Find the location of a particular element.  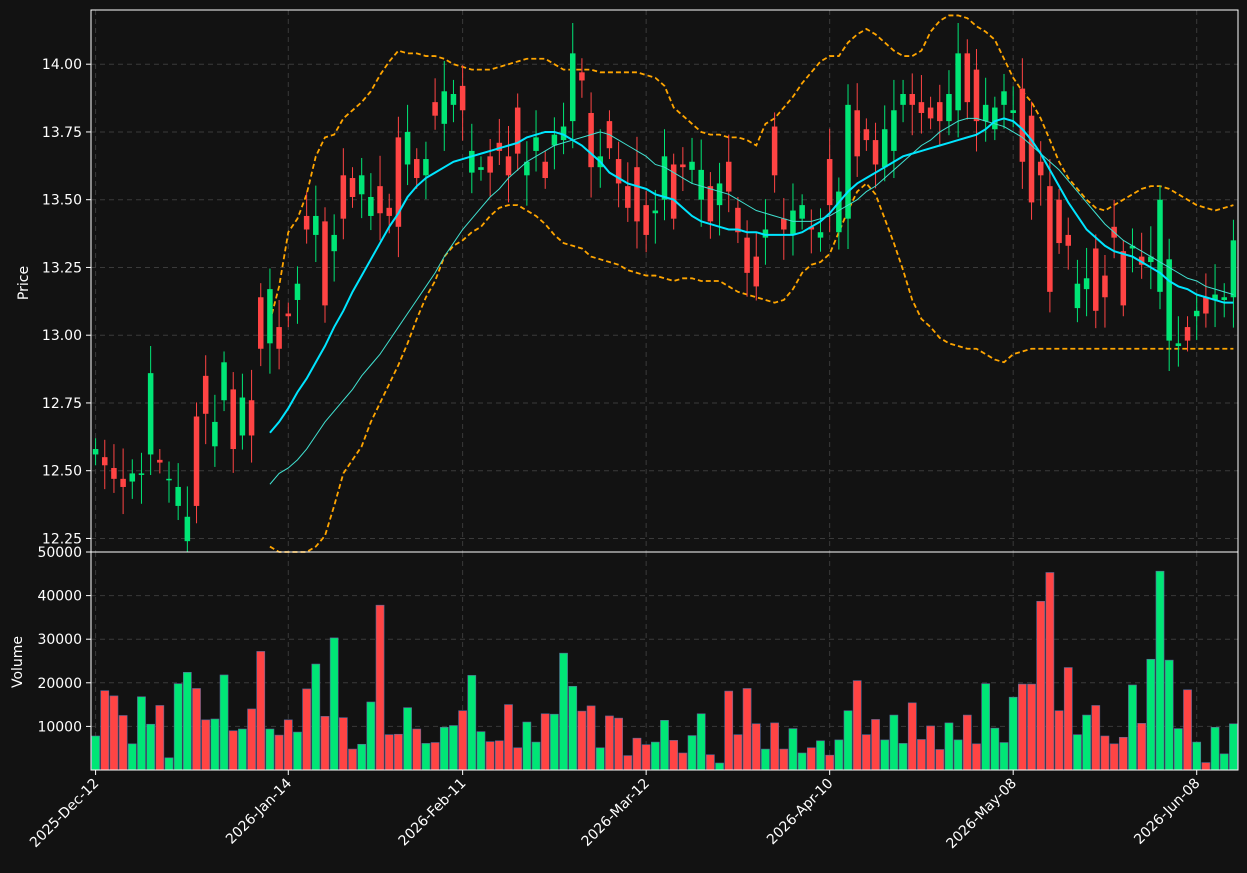

price-tick-label: 12.50 is located at coordinates (62, 472).